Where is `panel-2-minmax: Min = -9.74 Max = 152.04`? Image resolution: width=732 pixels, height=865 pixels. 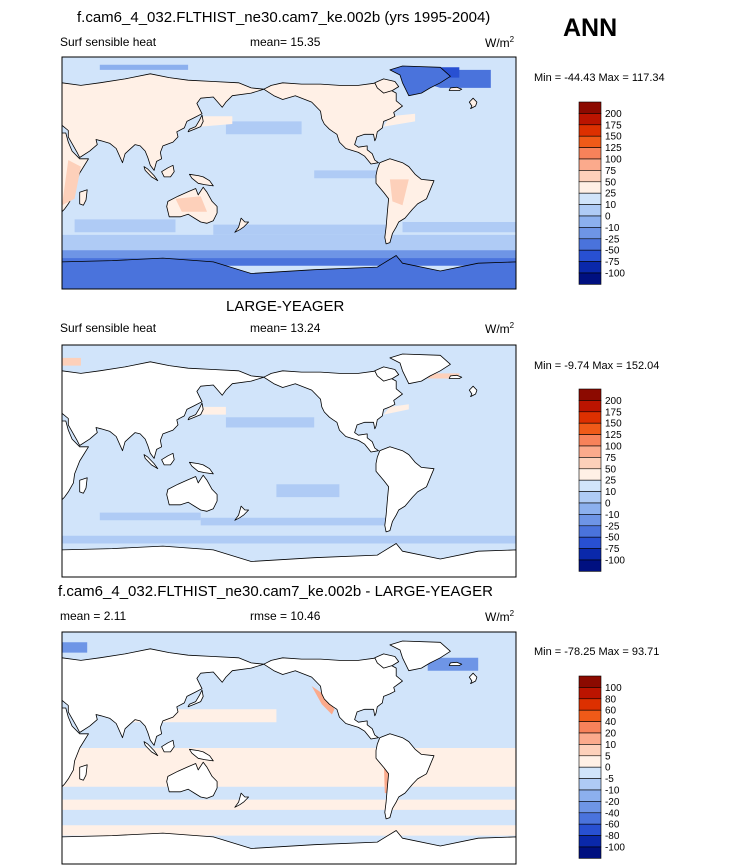
panel-2-minmax: Min = -9.74 Max = 152.04 is located at coordinates (597, 366).